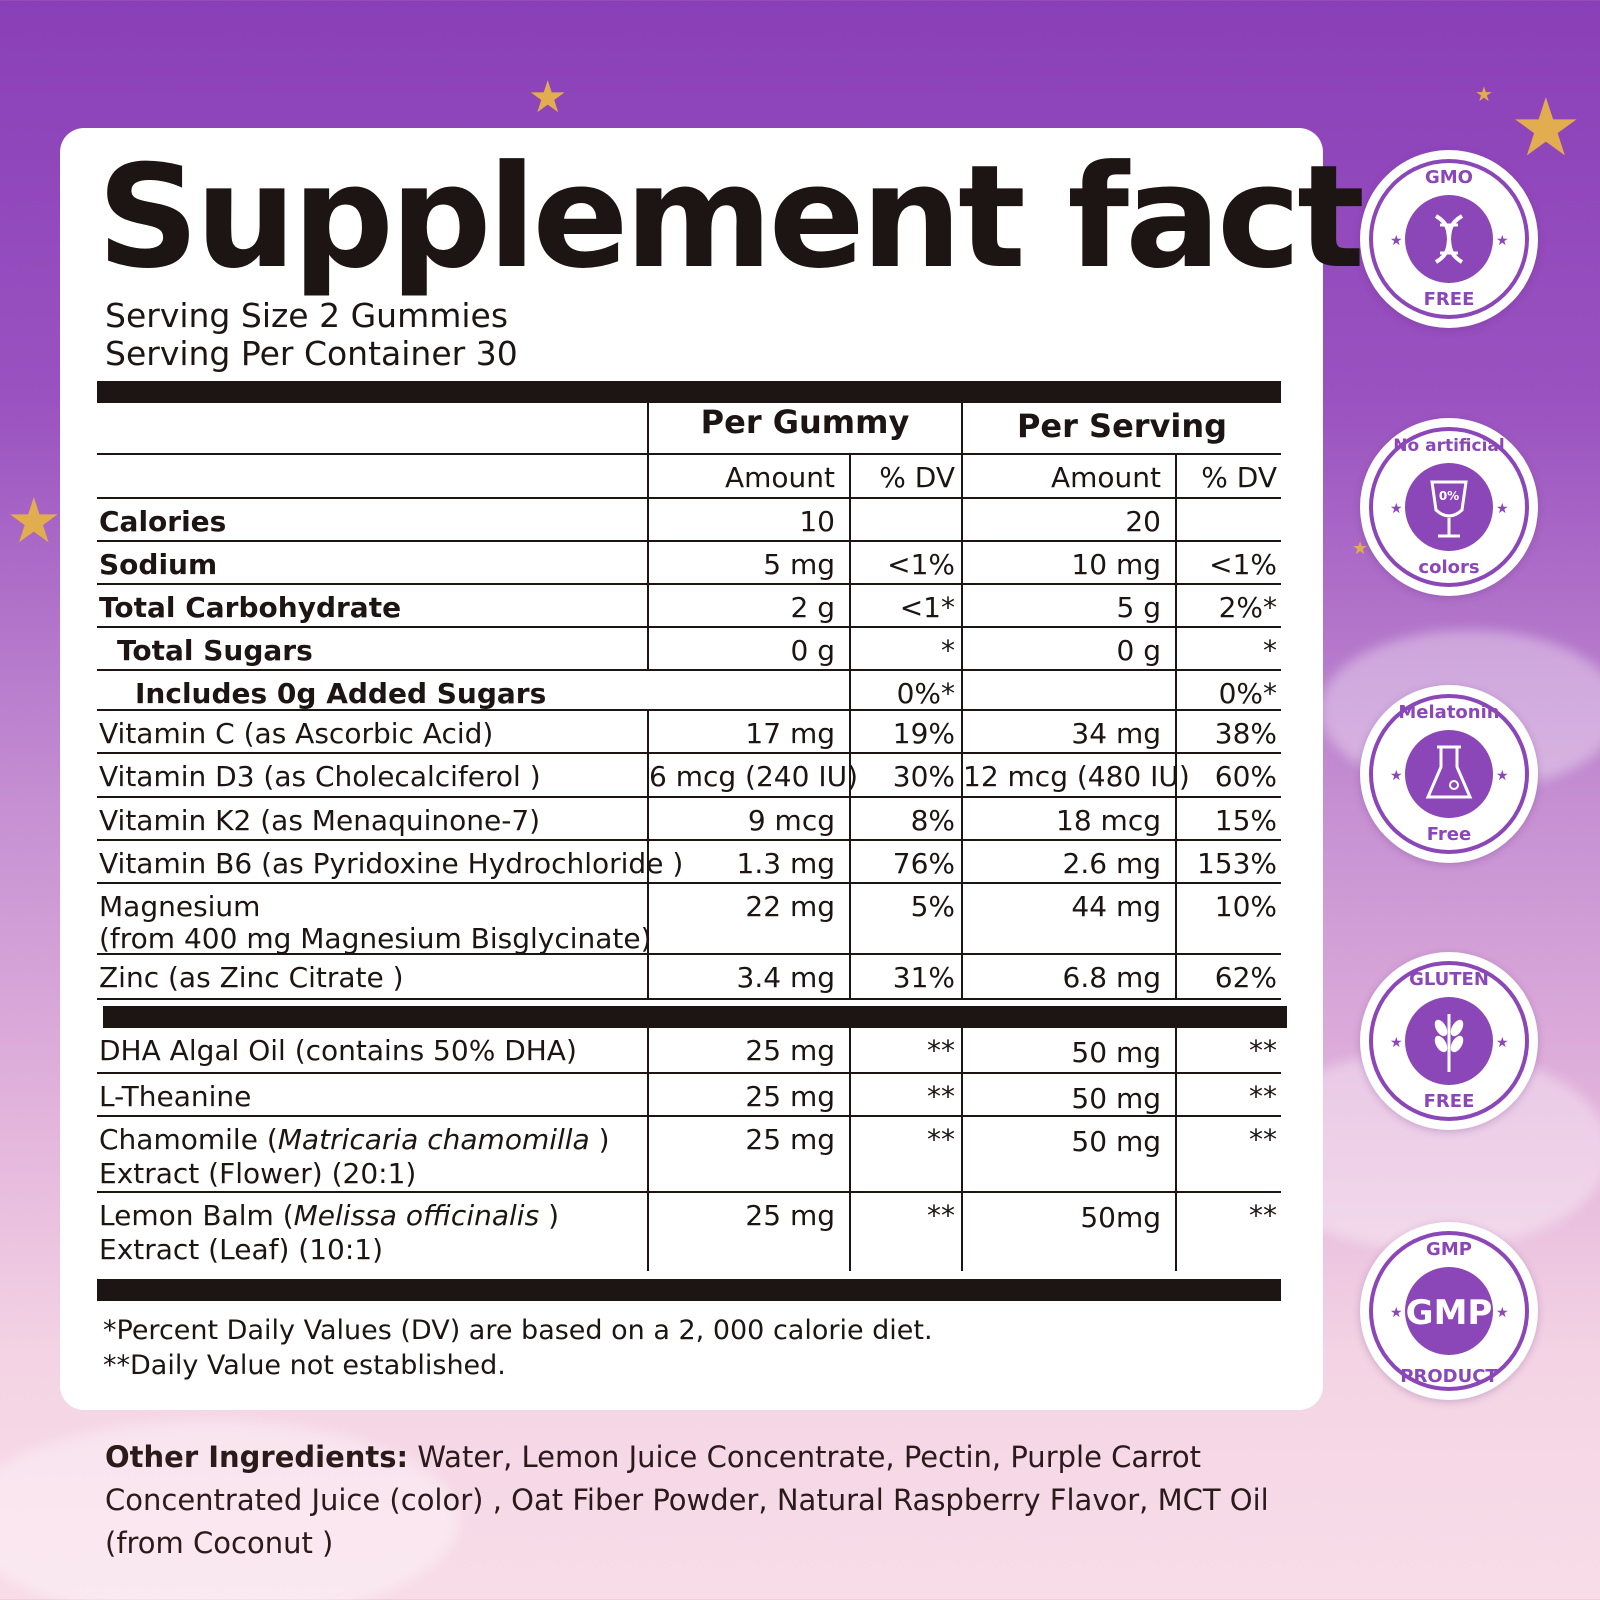 The height and width of the screenshot is (1600, 1600). Describe the element at coordinates (1245, 733) in the screenshot. I see `value: 38%` at that location.